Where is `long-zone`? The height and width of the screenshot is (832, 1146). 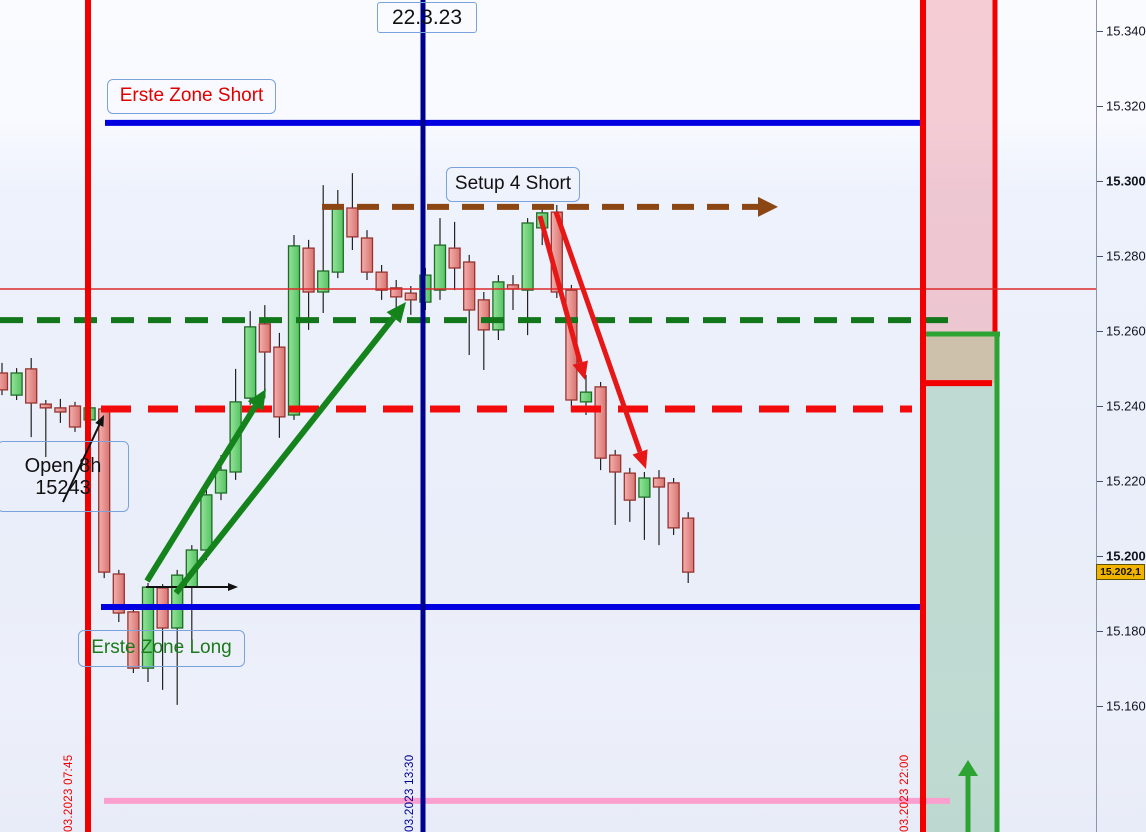
long-zone is located at coordinates (961, 607).